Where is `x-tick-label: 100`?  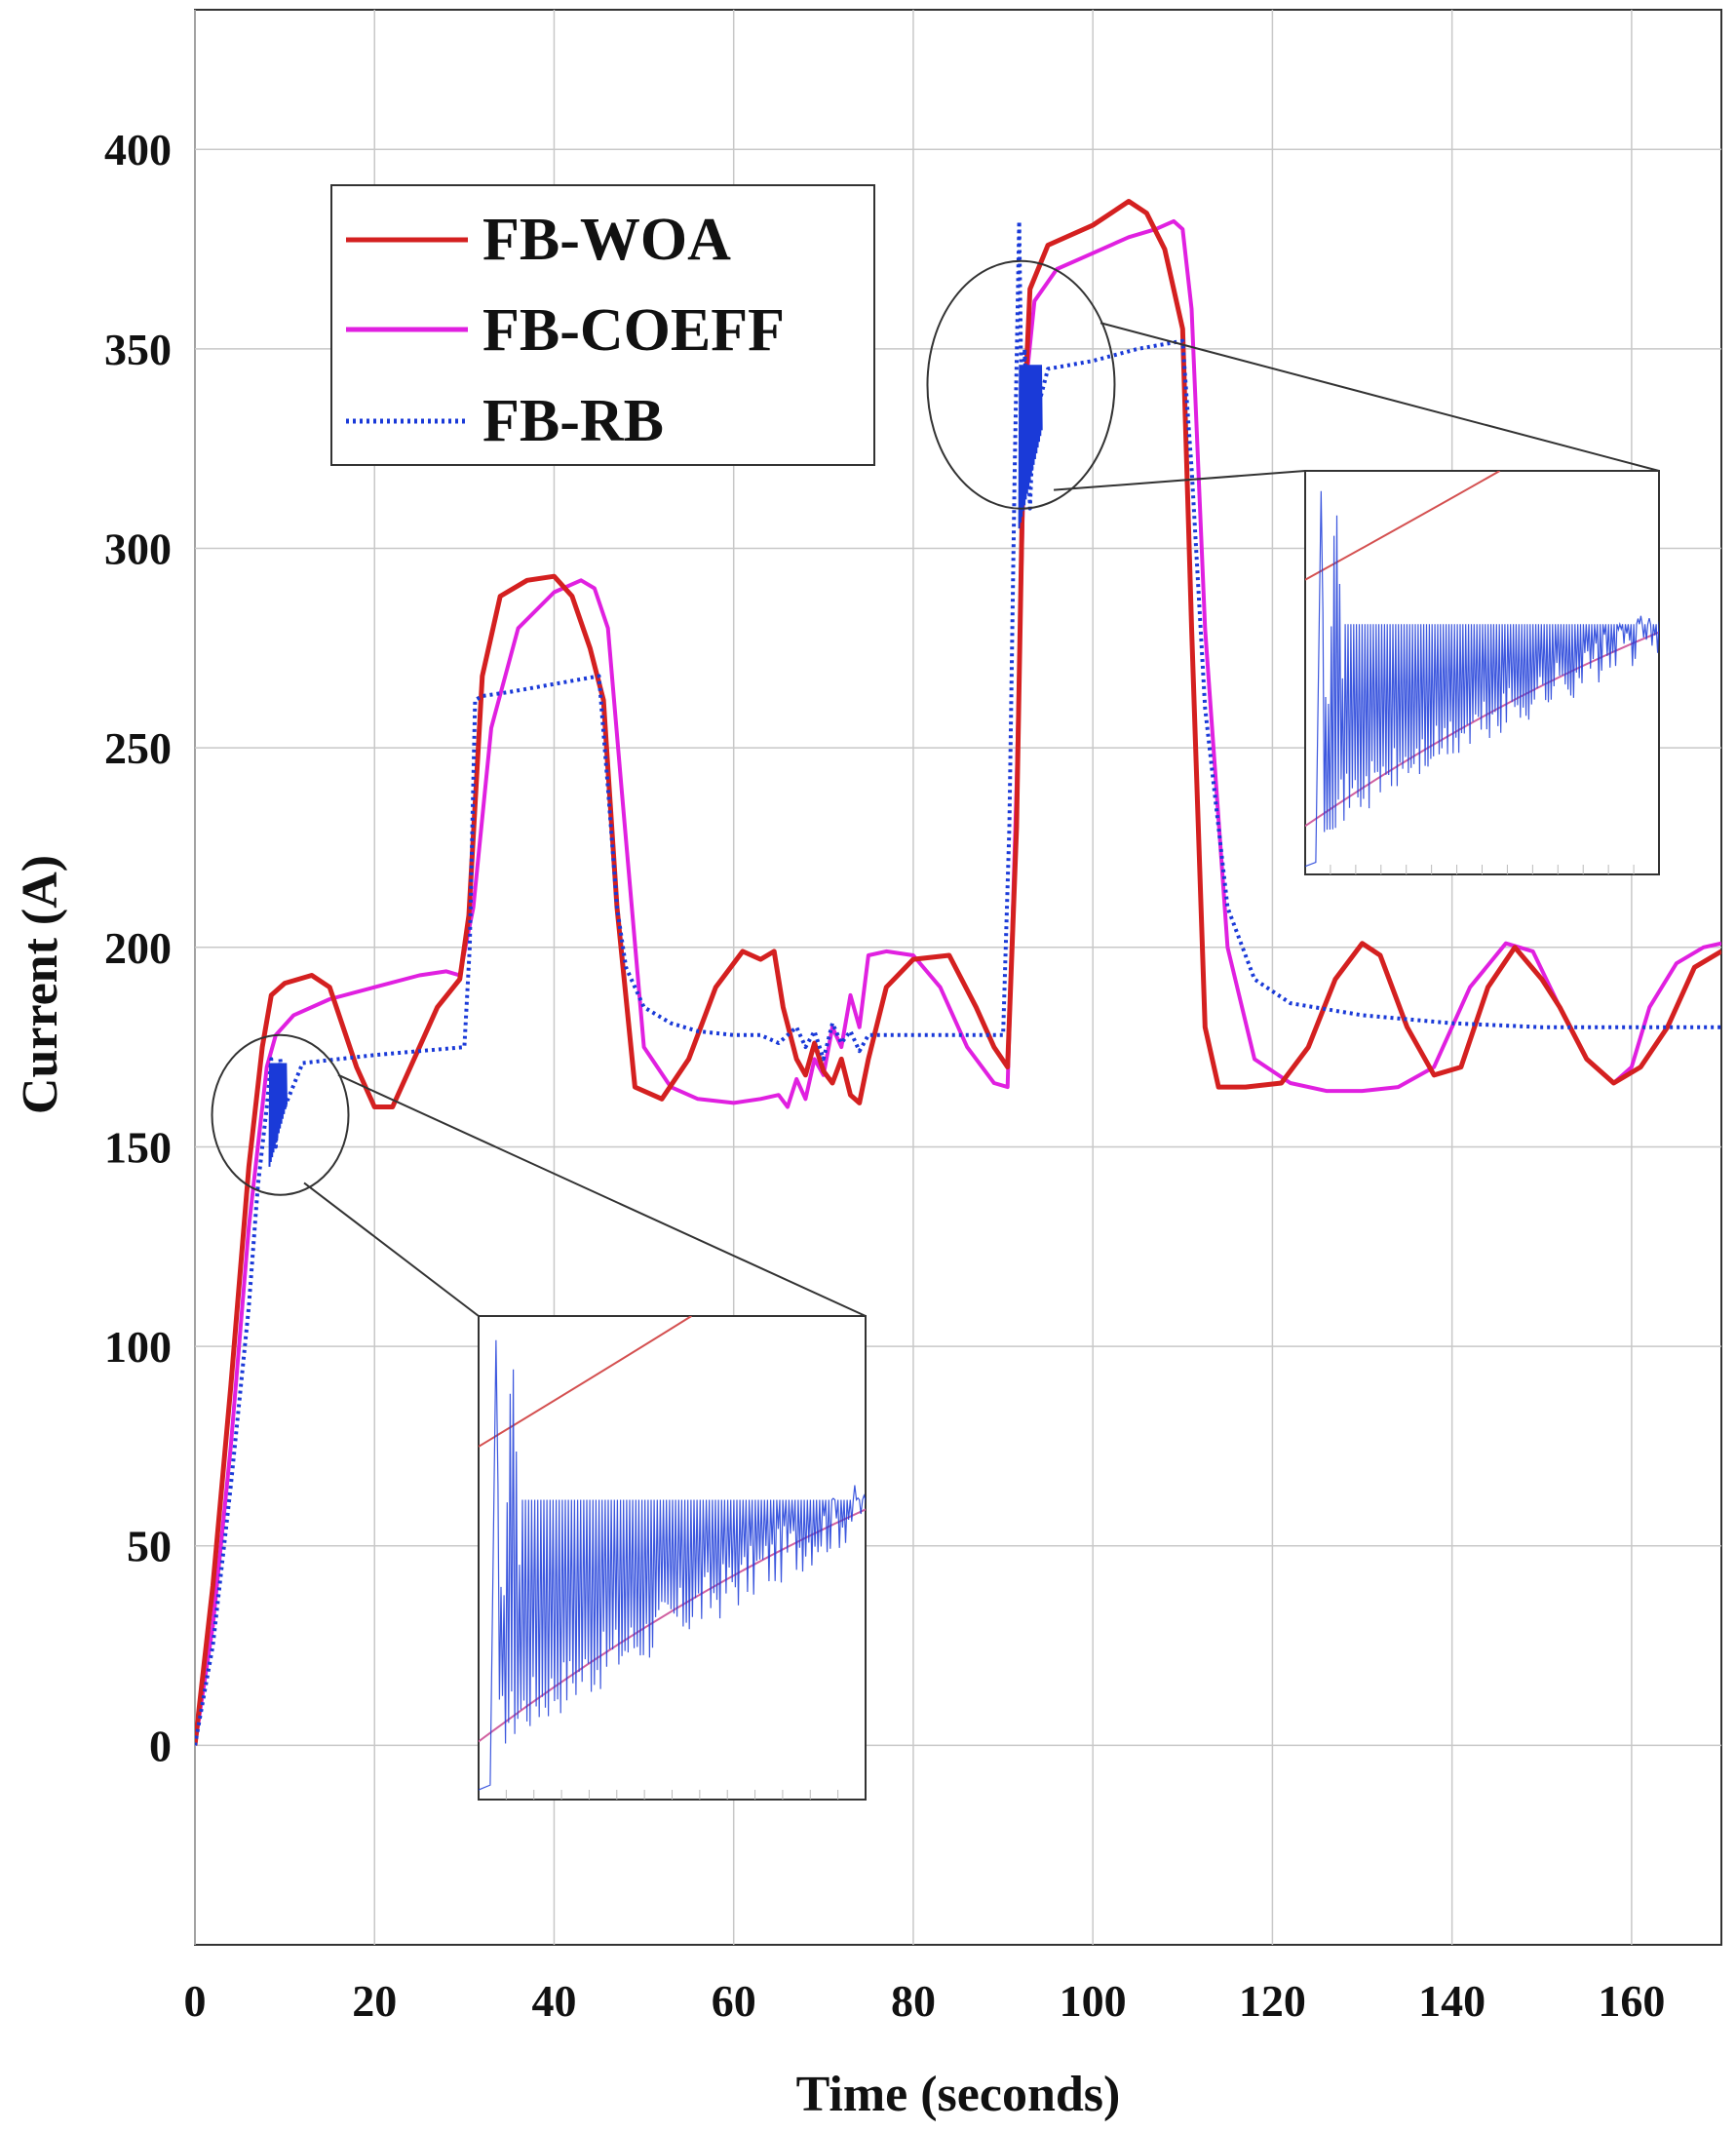 x-tick-label: 100 is located at coordinates (1093, 2001).